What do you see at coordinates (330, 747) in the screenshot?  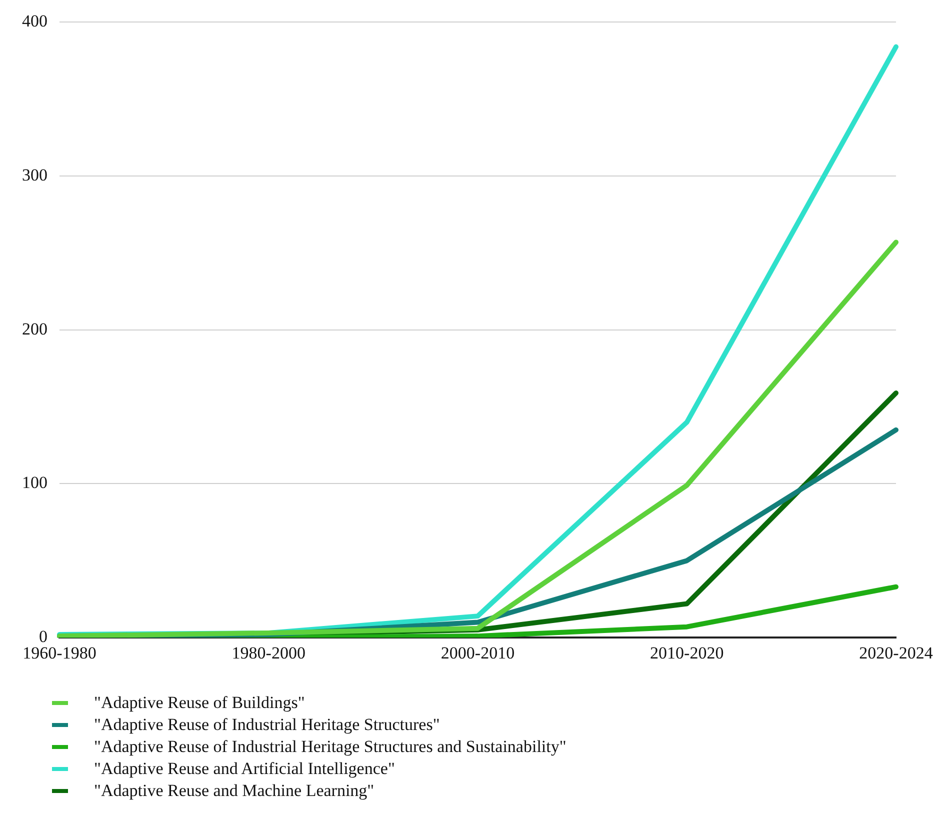 I see `legend-label: "Adaptive Reuse of Industrial Heritage Structures and Sustainability"` at bounding box center [330, 747].